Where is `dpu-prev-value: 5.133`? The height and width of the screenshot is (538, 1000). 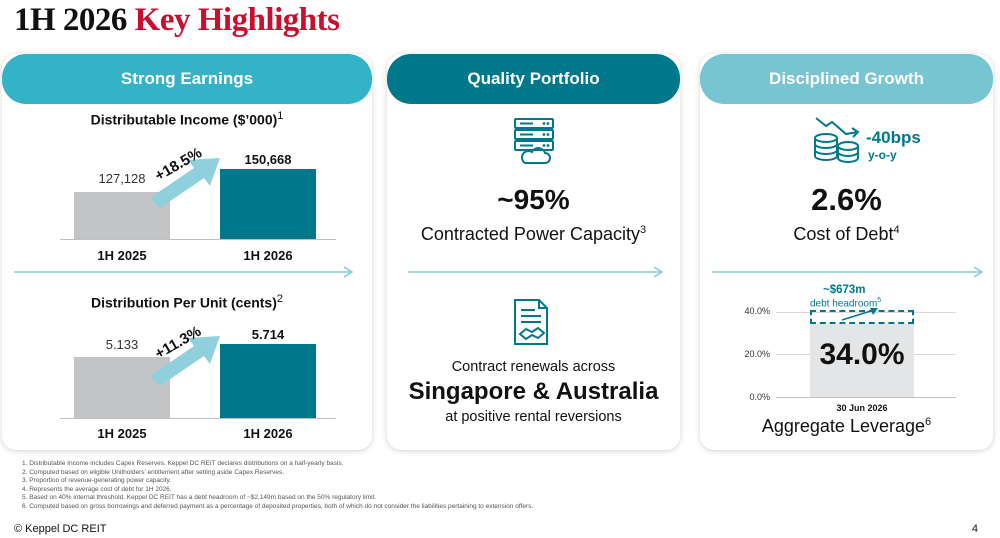 dpu-prev-value: 5.133 is located at coordinates (122, 344).